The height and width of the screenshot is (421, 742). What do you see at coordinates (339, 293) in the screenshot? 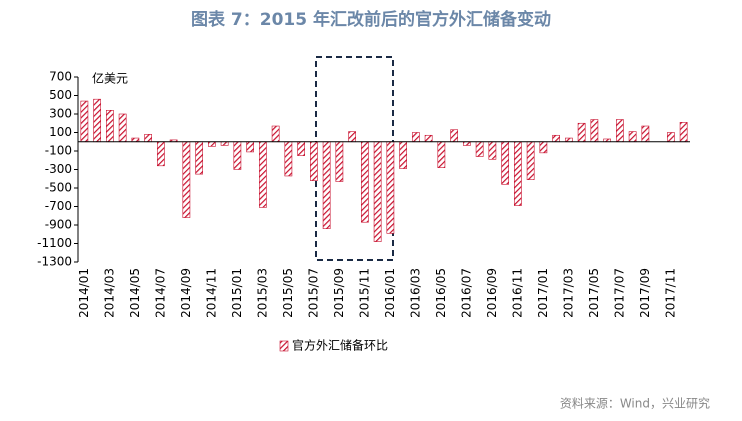
I see `x-tick-label: 2015/09` at bounding box center [339, 293].